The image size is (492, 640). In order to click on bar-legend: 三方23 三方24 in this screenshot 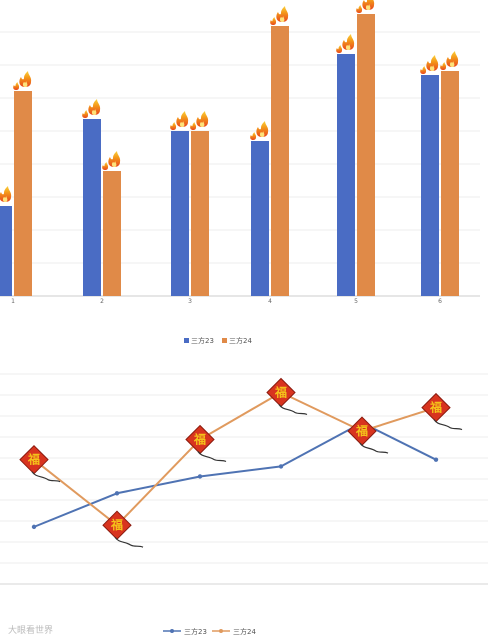, I will do `click(218, 340)`.